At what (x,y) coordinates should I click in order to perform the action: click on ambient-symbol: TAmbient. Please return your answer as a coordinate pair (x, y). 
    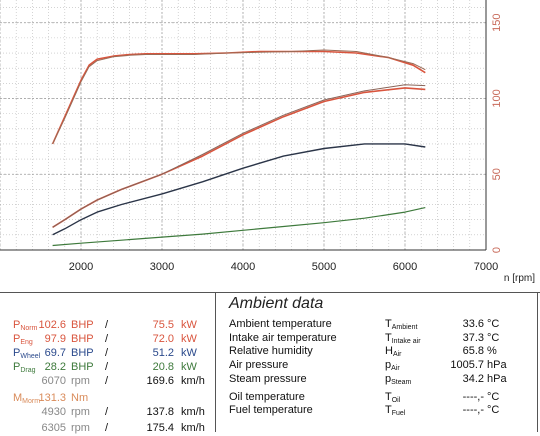
    Looking at the image, I should click on (401, 324).